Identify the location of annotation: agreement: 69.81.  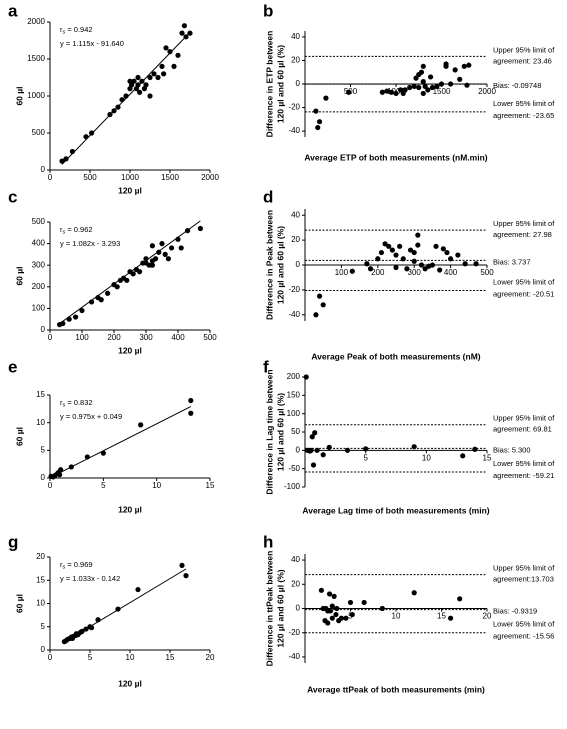
(522, 429).